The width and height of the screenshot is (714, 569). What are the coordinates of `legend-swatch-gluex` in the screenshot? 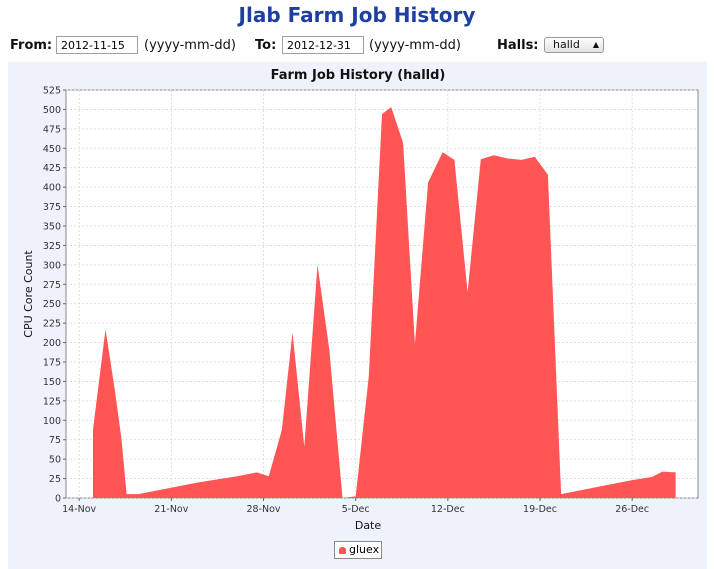 It's located at (342, 550).